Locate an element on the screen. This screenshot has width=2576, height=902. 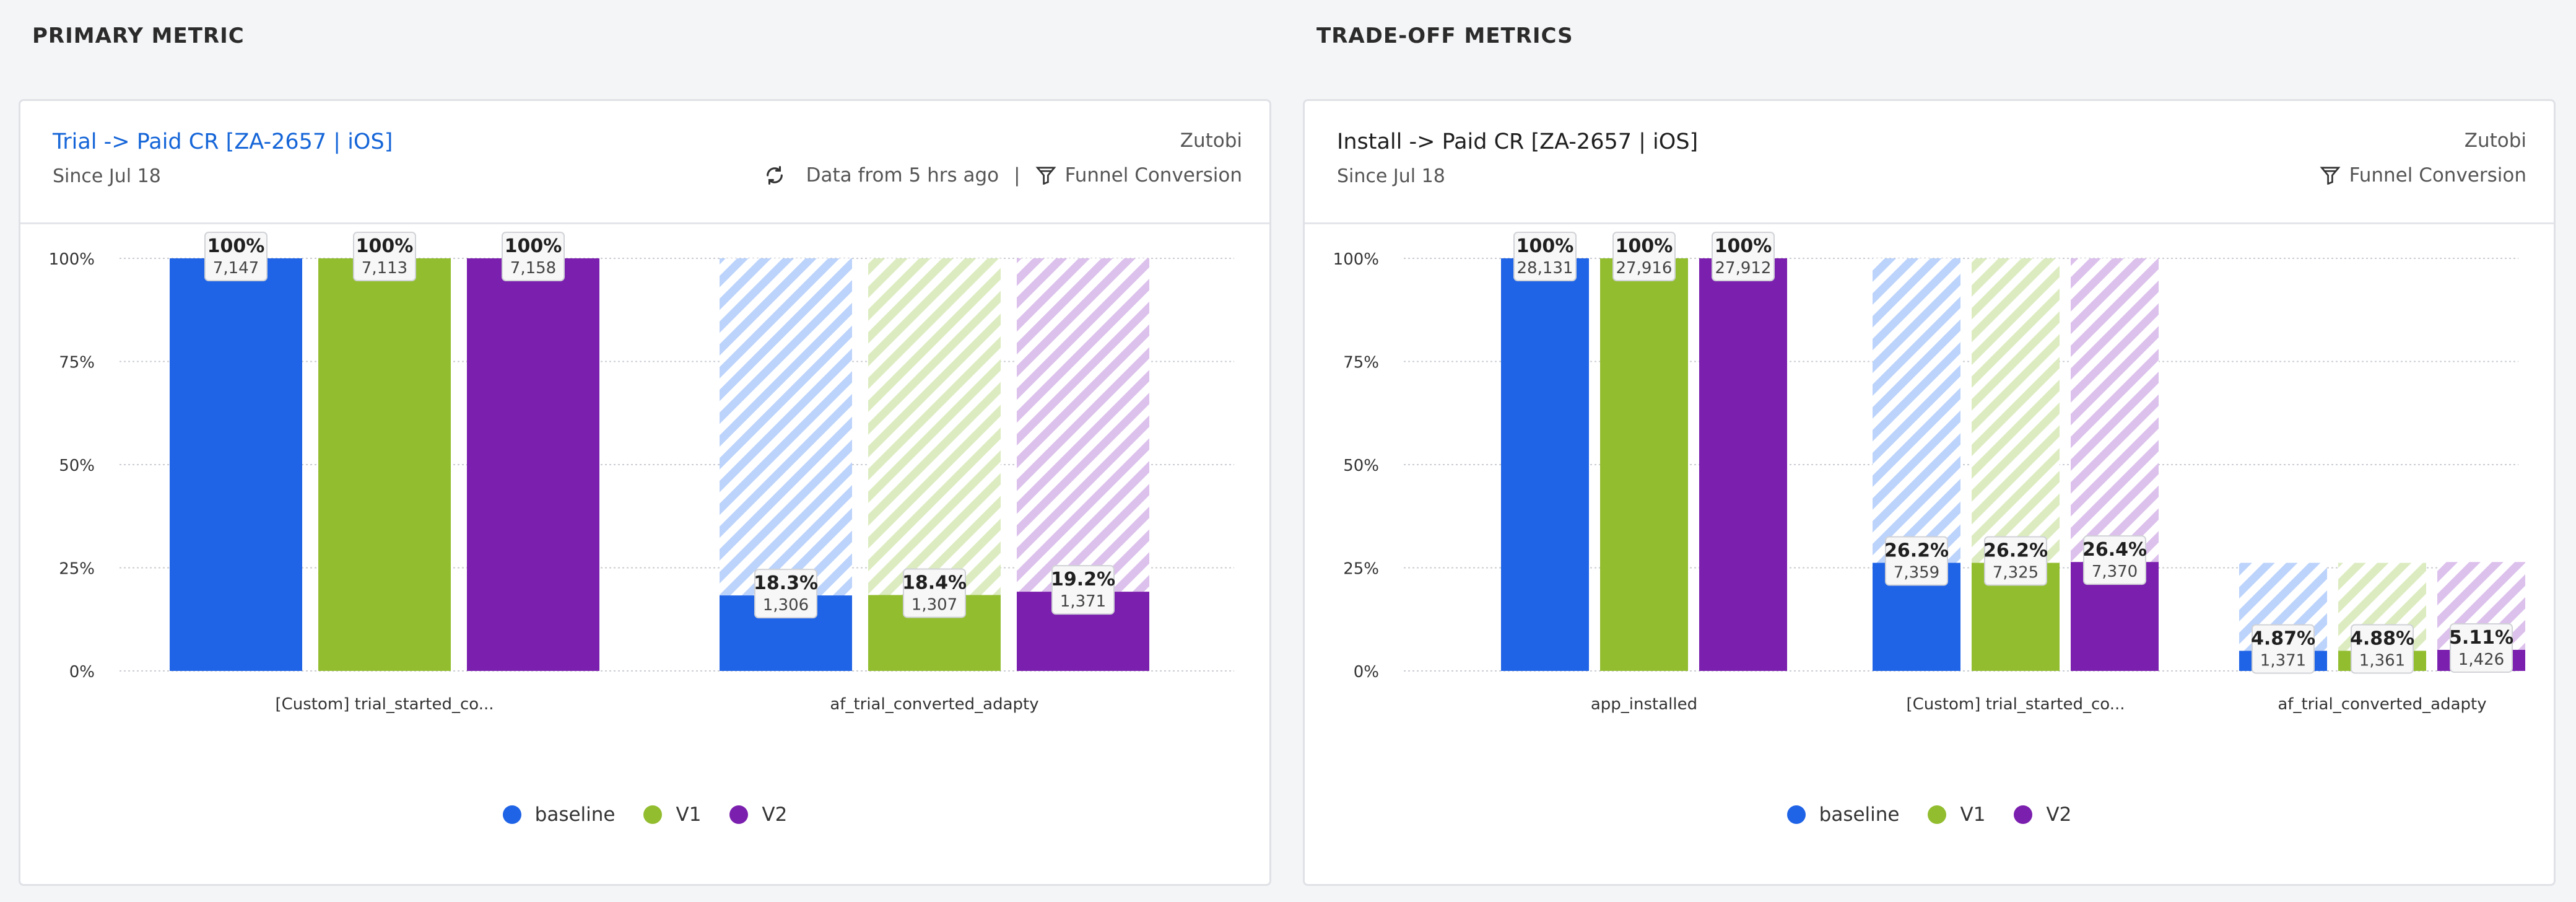
bar-value-label: 26.2% 7,325 is located at coordinates (2015, 561).